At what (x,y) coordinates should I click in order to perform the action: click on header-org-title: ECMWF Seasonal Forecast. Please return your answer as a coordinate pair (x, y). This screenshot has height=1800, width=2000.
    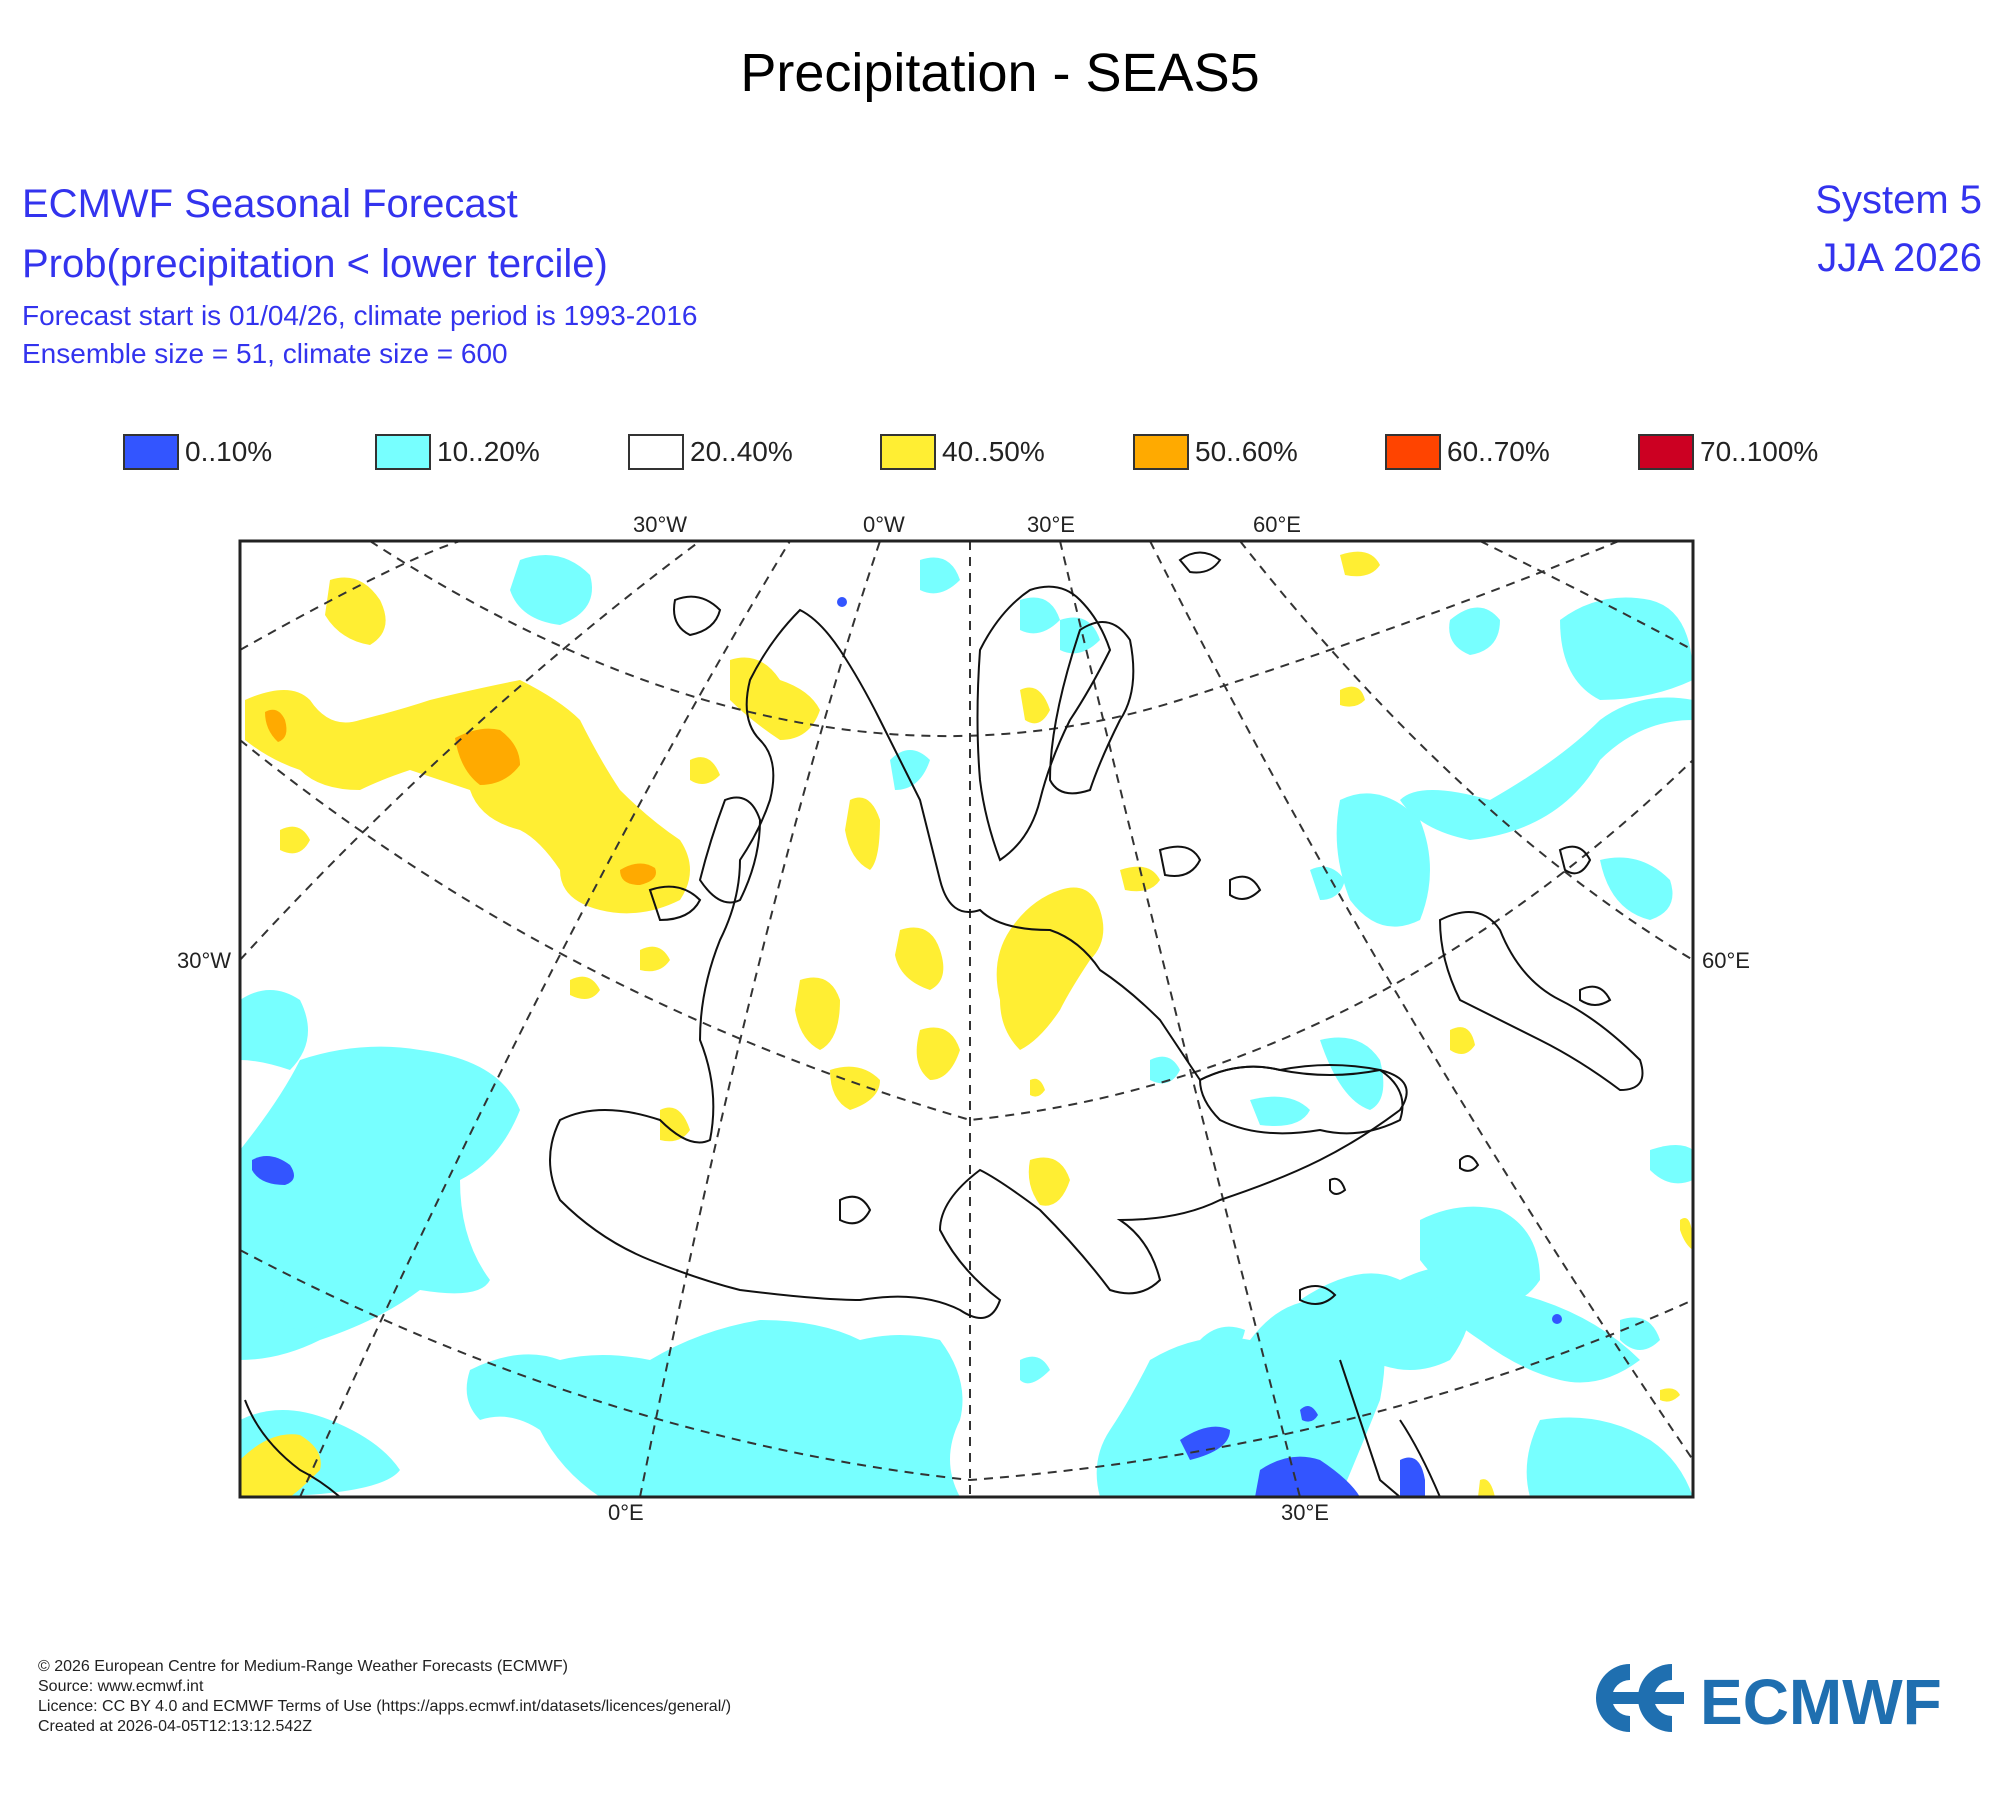
    Looking at the image, I should click on (270, 204).